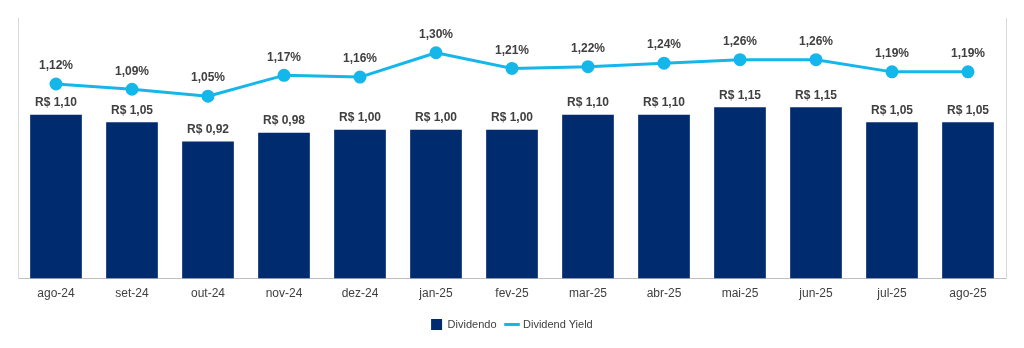  Describe the element at coordinates (132, 293) in the screenshot. I see `x-tick-label: set-24` at that location.